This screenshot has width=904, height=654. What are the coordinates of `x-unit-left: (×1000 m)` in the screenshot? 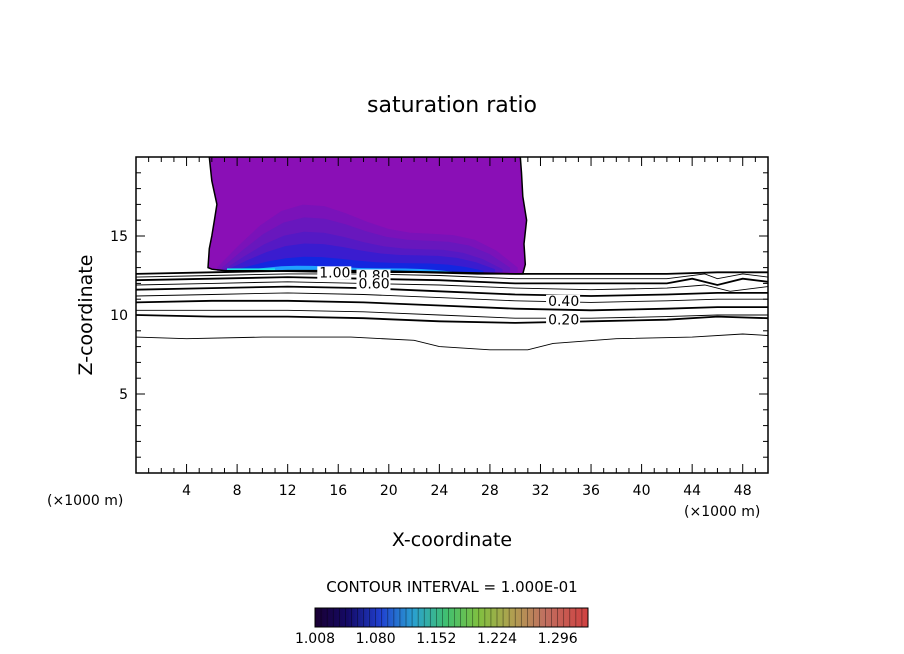 It's located at (85, 501).